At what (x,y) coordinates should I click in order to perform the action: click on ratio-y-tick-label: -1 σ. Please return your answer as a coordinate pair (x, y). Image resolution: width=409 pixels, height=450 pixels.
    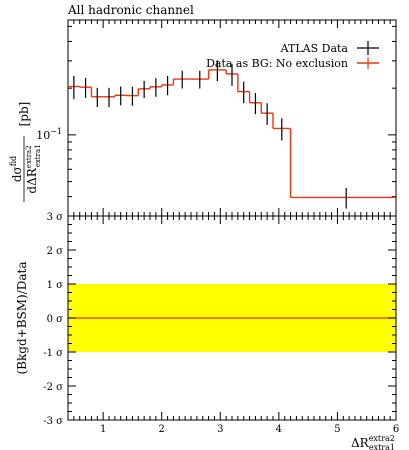
    Looking at the image, I should click on (53, 353).